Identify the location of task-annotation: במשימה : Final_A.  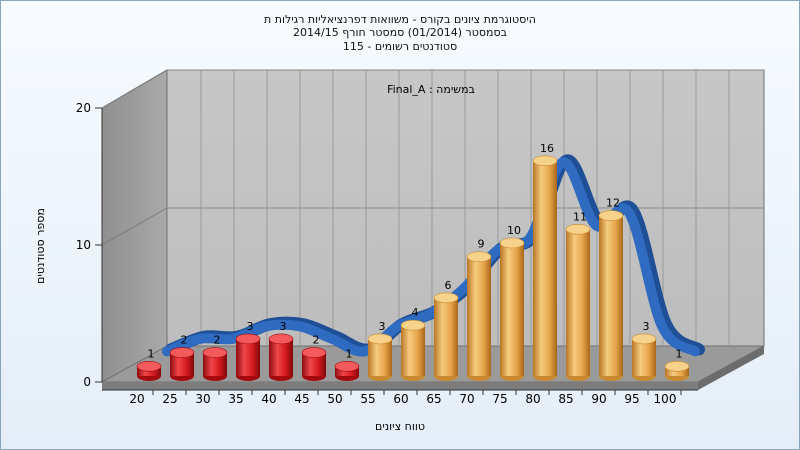
(431, 89).